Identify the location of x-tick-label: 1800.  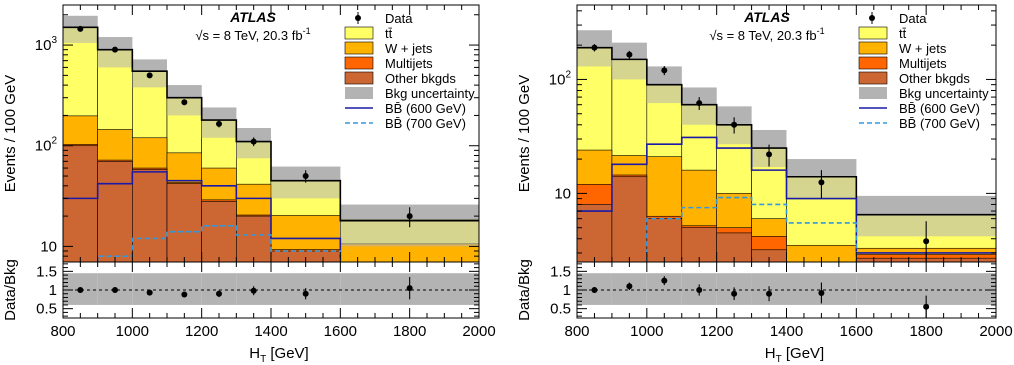
(409, 331).